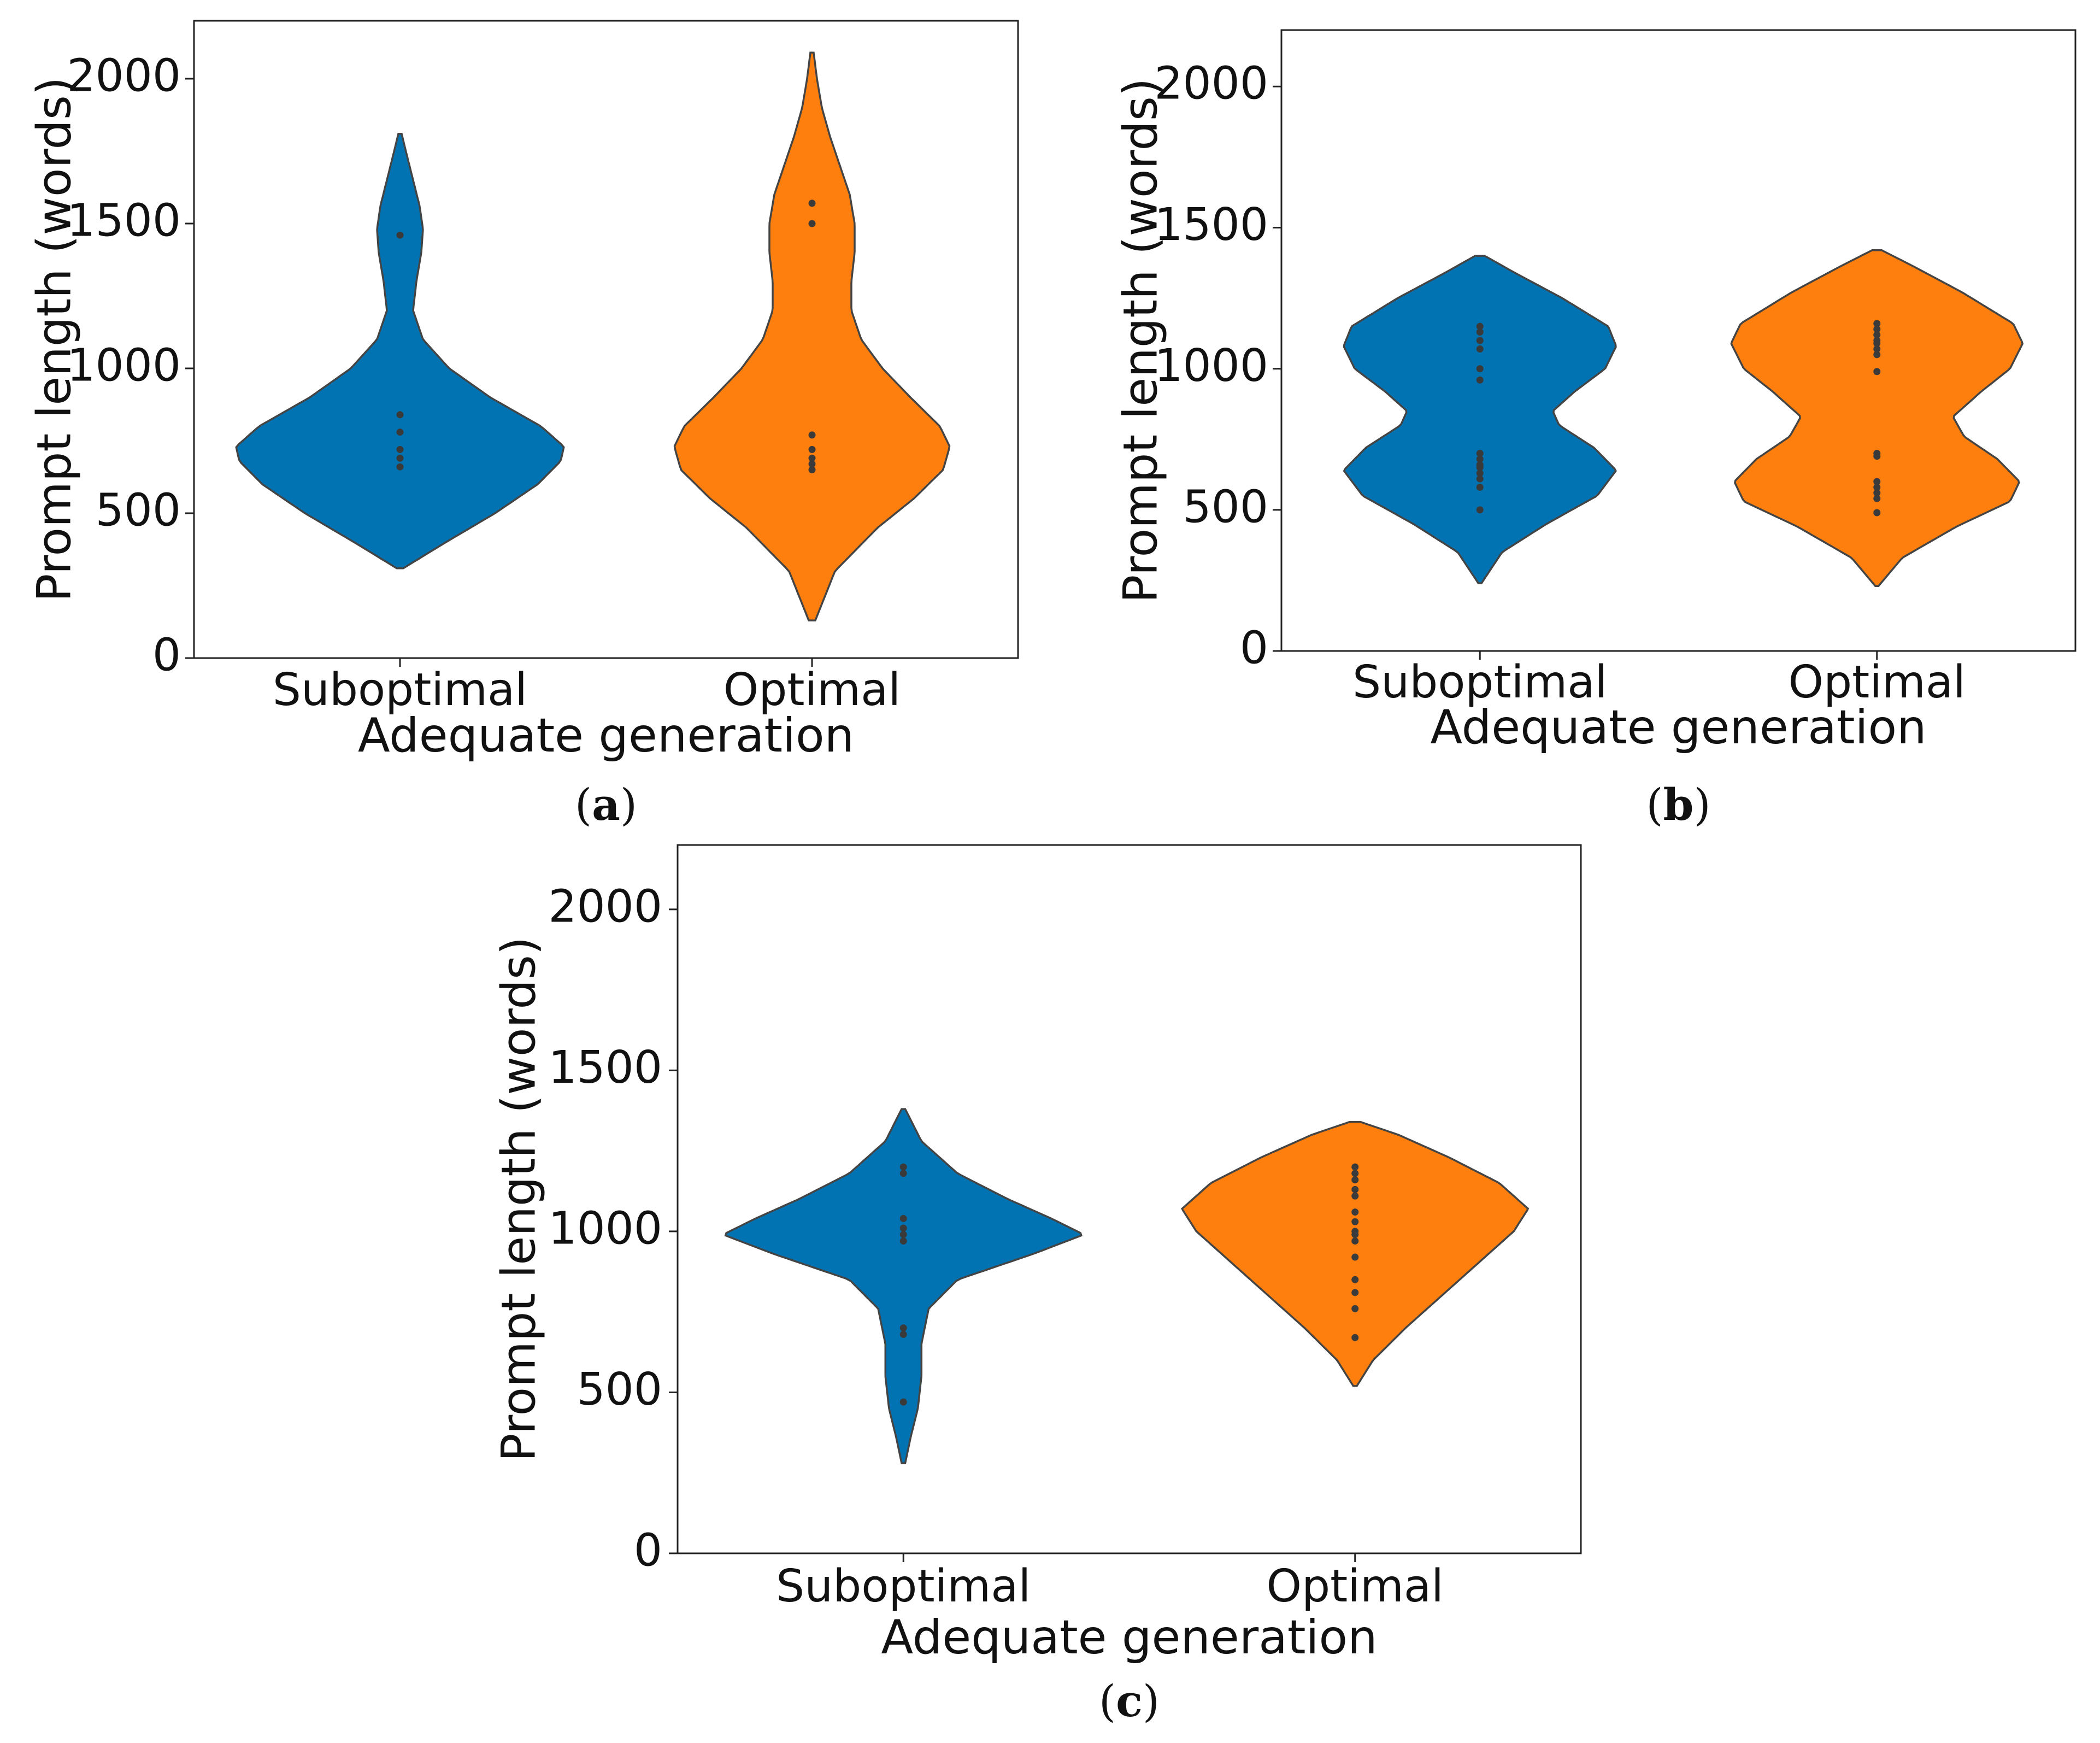  Describe the element at coordinates (606, 804) in the screenshot. I see `panel-caption-a: (a)` at that location.